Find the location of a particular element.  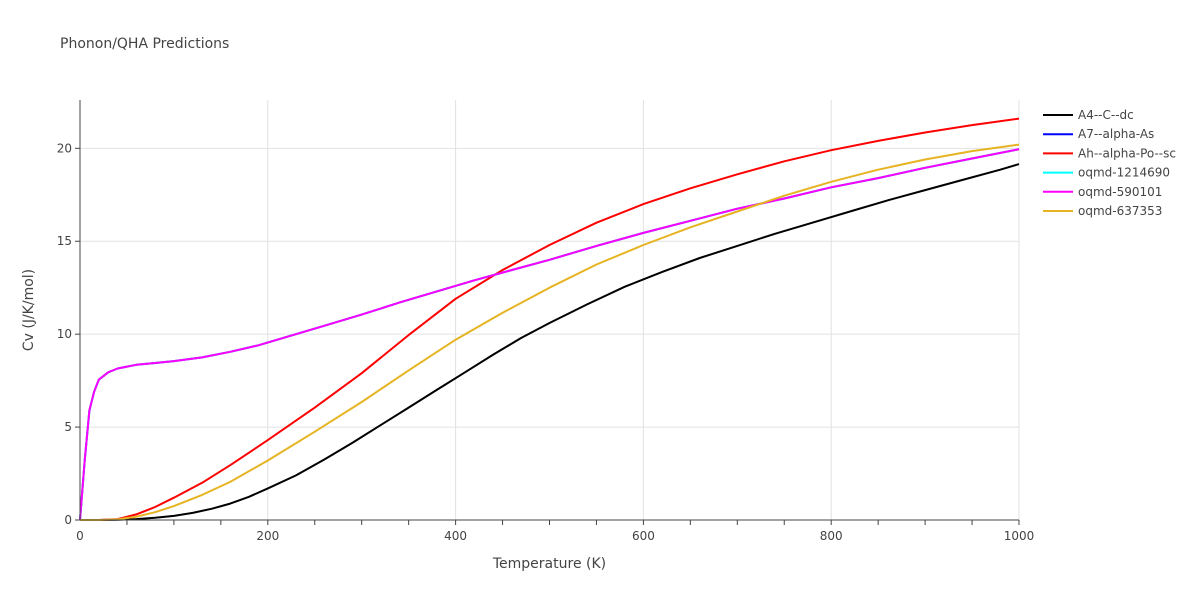

legend-item: oqmd-590101 is located at coordinates (1102, 192).